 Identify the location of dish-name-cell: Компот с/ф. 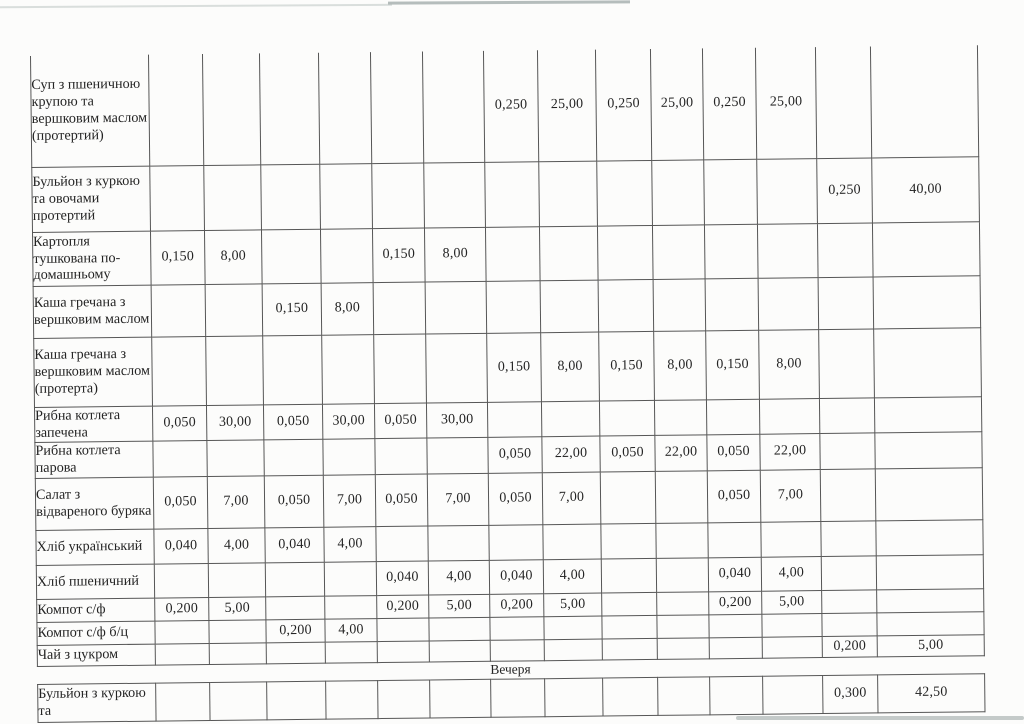
(95, 609).